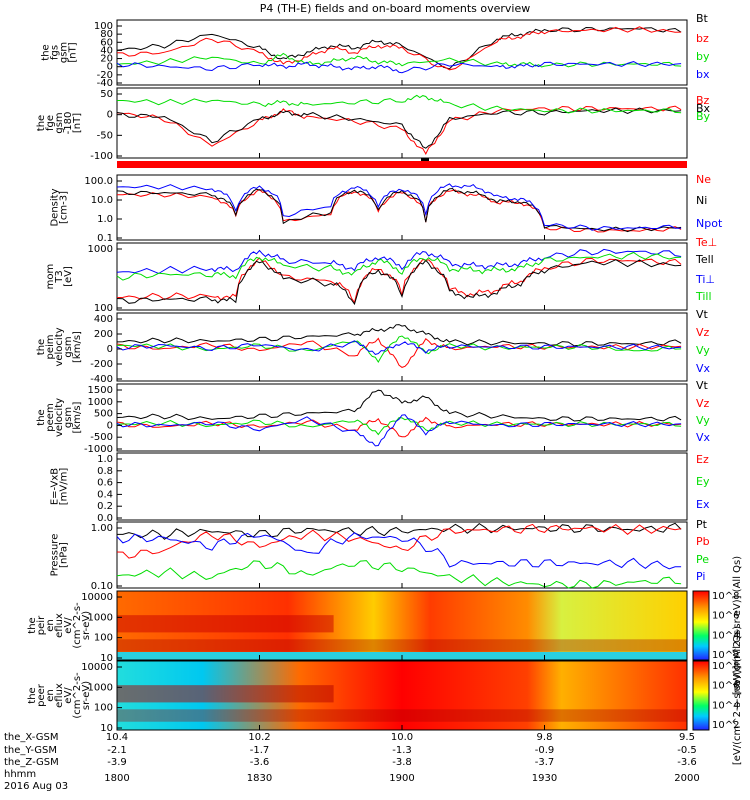 The width and height of the screenshot is (750, 800). Describe the element at coordinates (399, 67) in the screenshot. I see `series-line-bx` at that location.